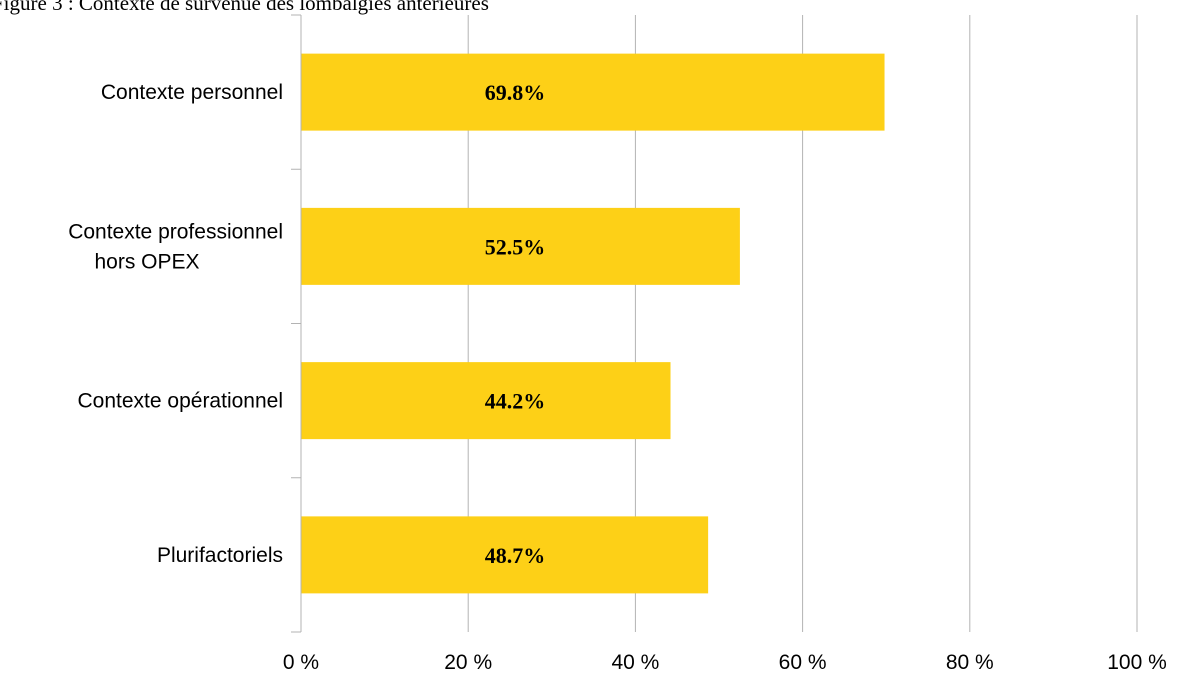  I want to click on category-label: Contexte professionnel, so click(175, 231).